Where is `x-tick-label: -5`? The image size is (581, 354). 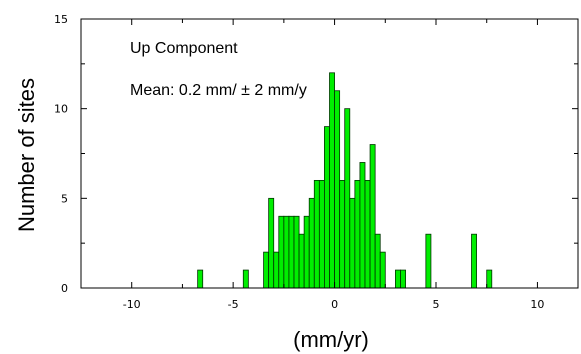
x-tick-label: -5 is located at coordinates (233, 304).